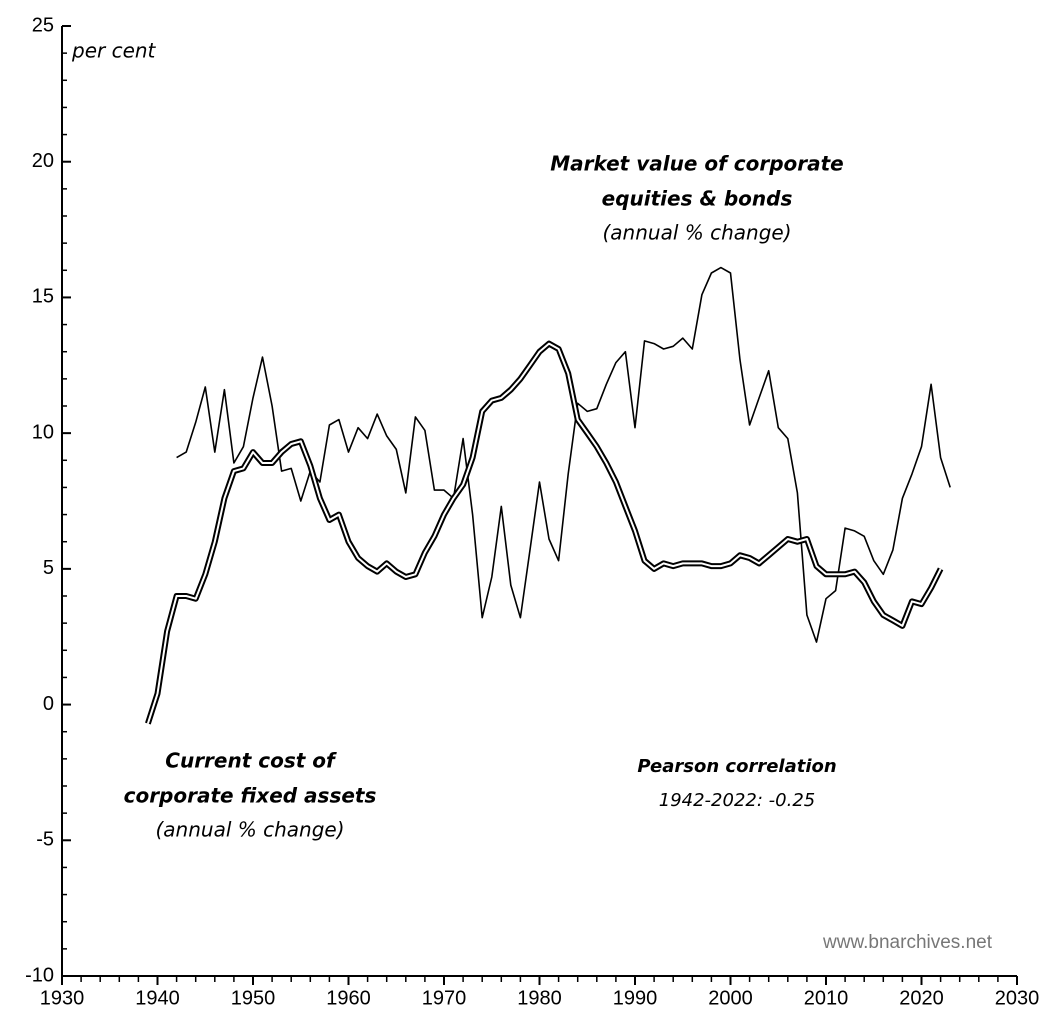 This screenshot has width=1053, height=1018. I want to click on y-tick-label: 0, so click(48, 704).